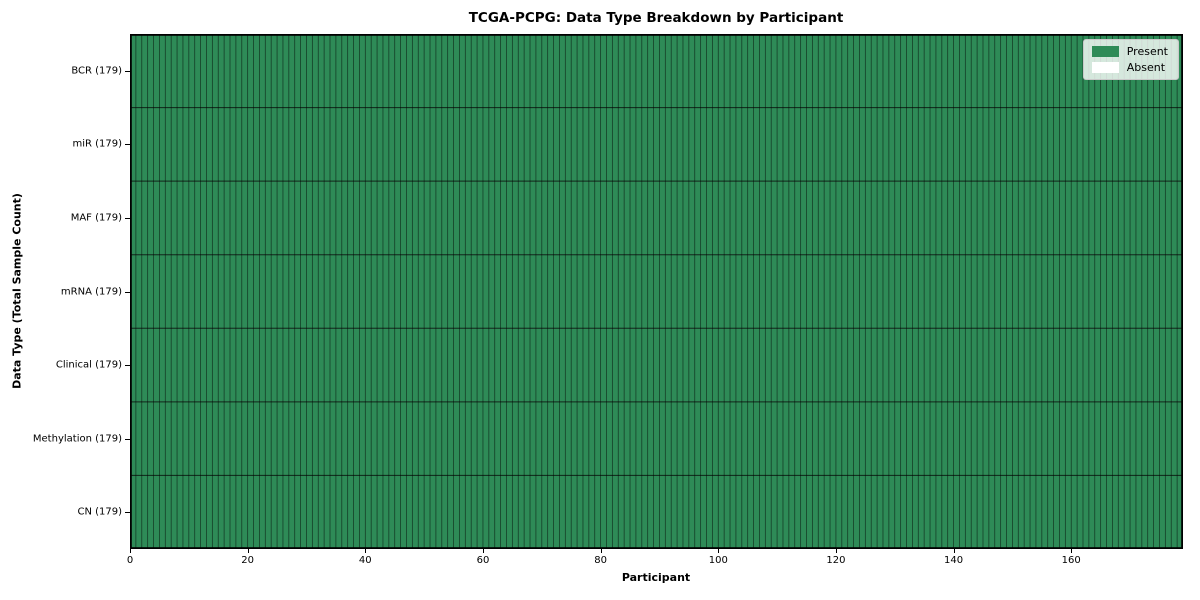 This screenshot has width=1200, height=600. I want to click on x-tick-label: 0, so click(130, 560).